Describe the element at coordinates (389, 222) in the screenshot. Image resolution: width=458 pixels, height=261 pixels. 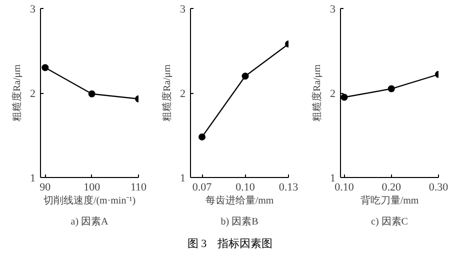
I see `text: c) 因素C` at that location.